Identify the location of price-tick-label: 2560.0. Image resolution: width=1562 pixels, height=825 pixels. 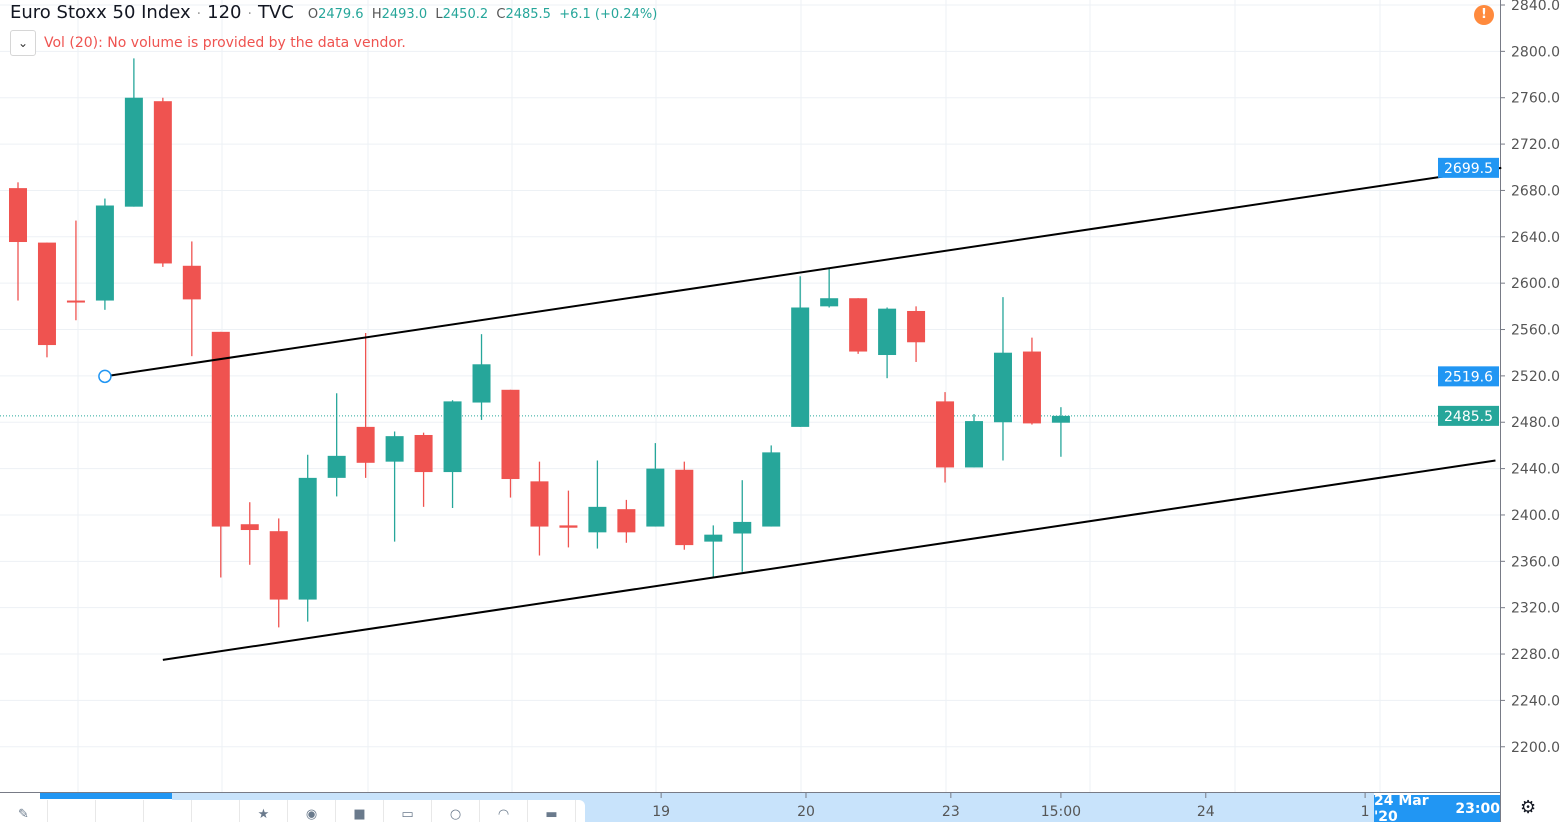
(1535, 331).